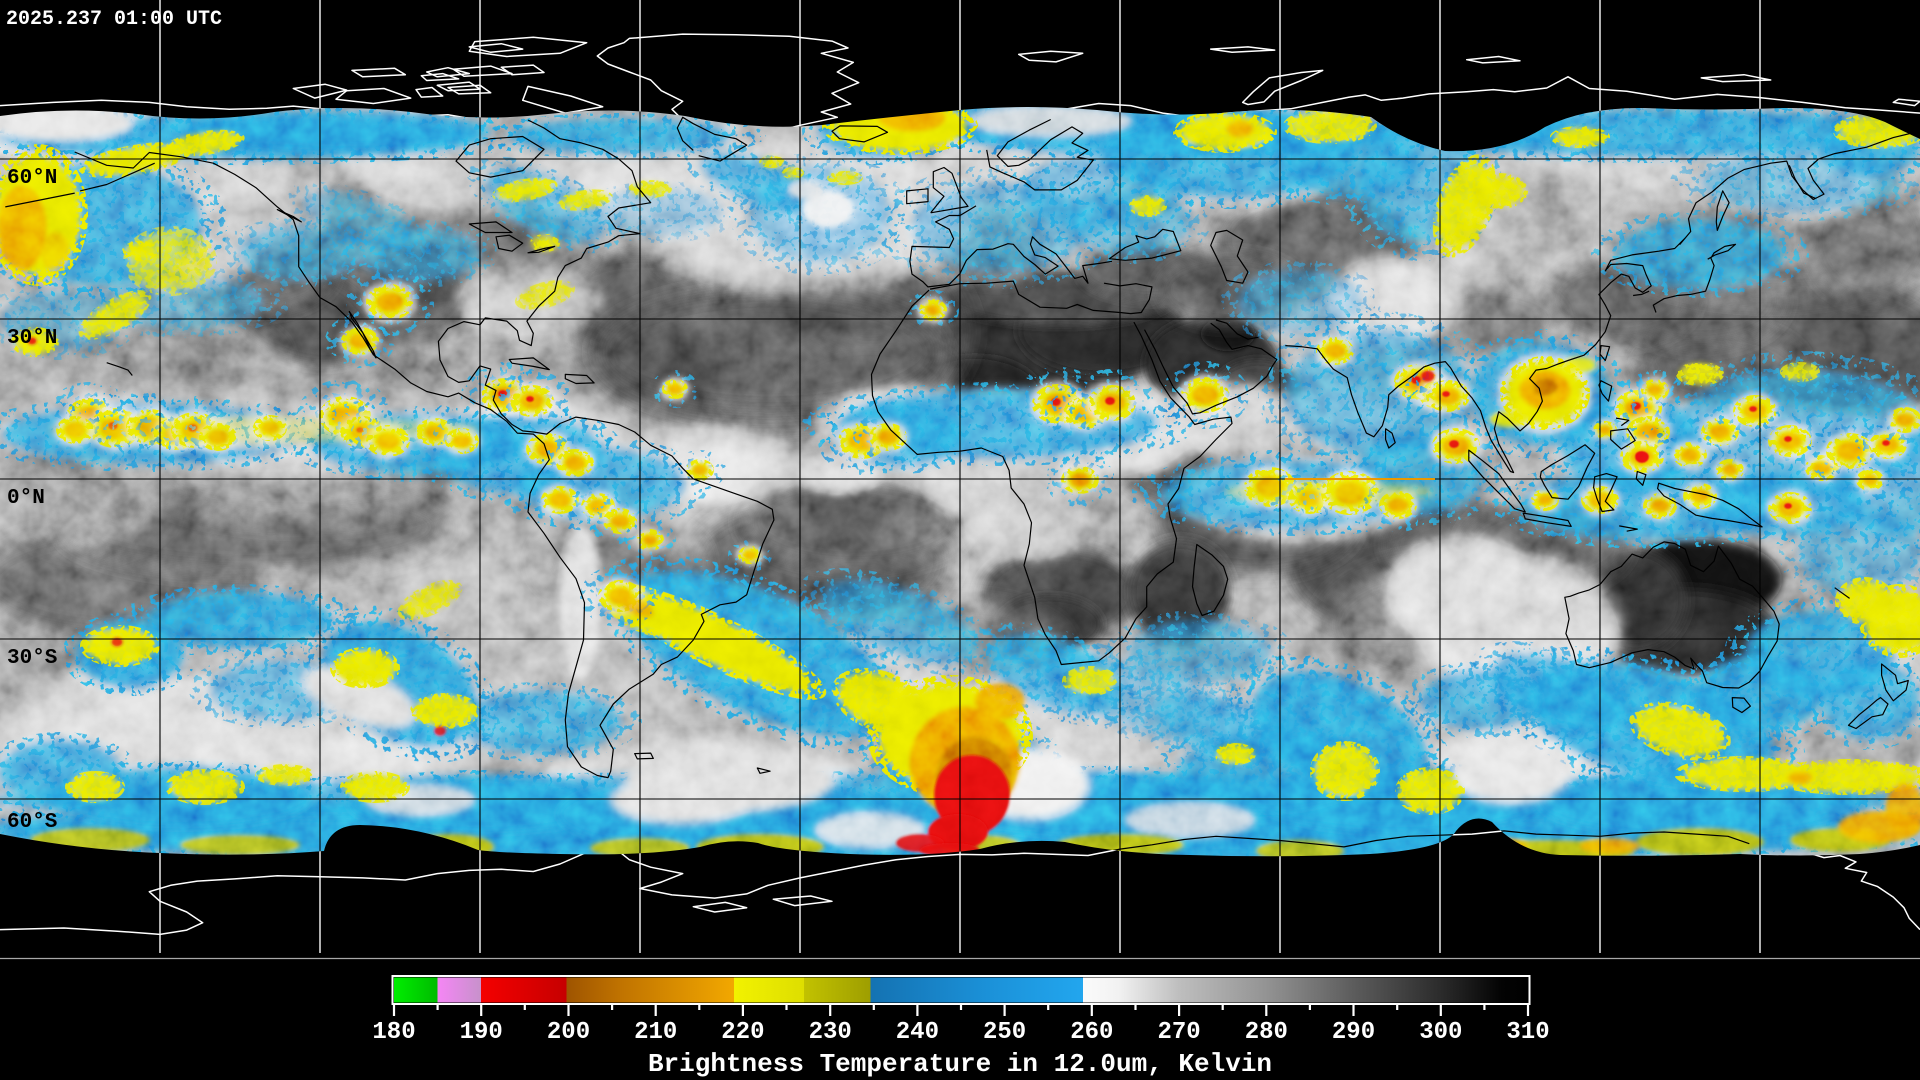  I want to click on svg-text: 0°N, so click(26, 498).